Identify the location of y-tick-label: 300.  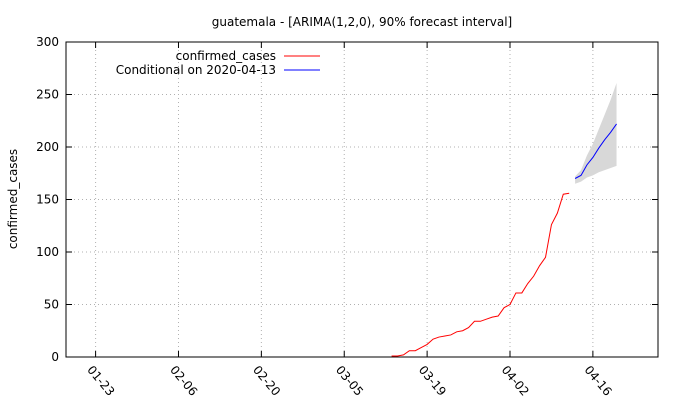
(47, 42).